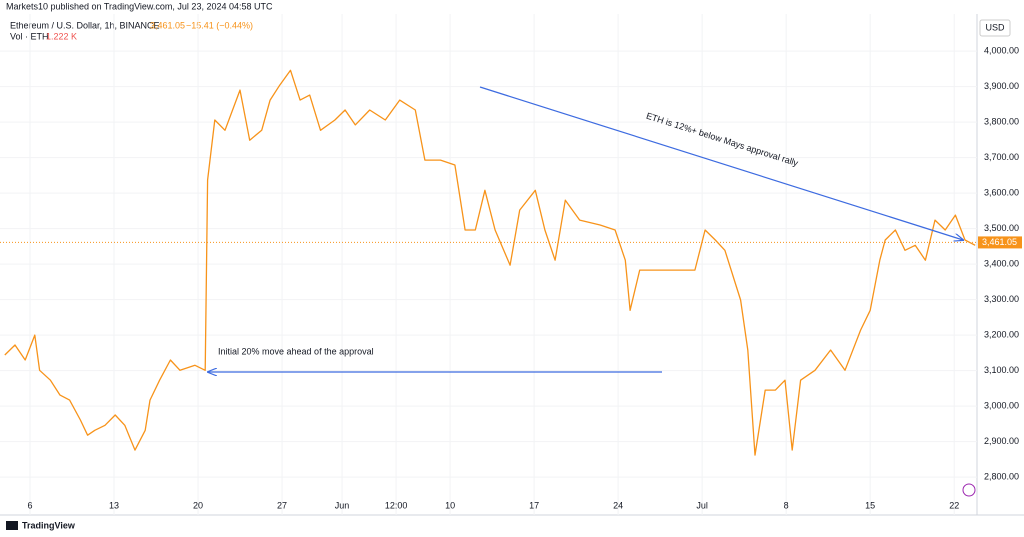 The height and width of the screenshot is (537, 1024). Describe the element at coordinates (342, 505) in the screenshot. I see `x-tick-label: Jun` at that location.